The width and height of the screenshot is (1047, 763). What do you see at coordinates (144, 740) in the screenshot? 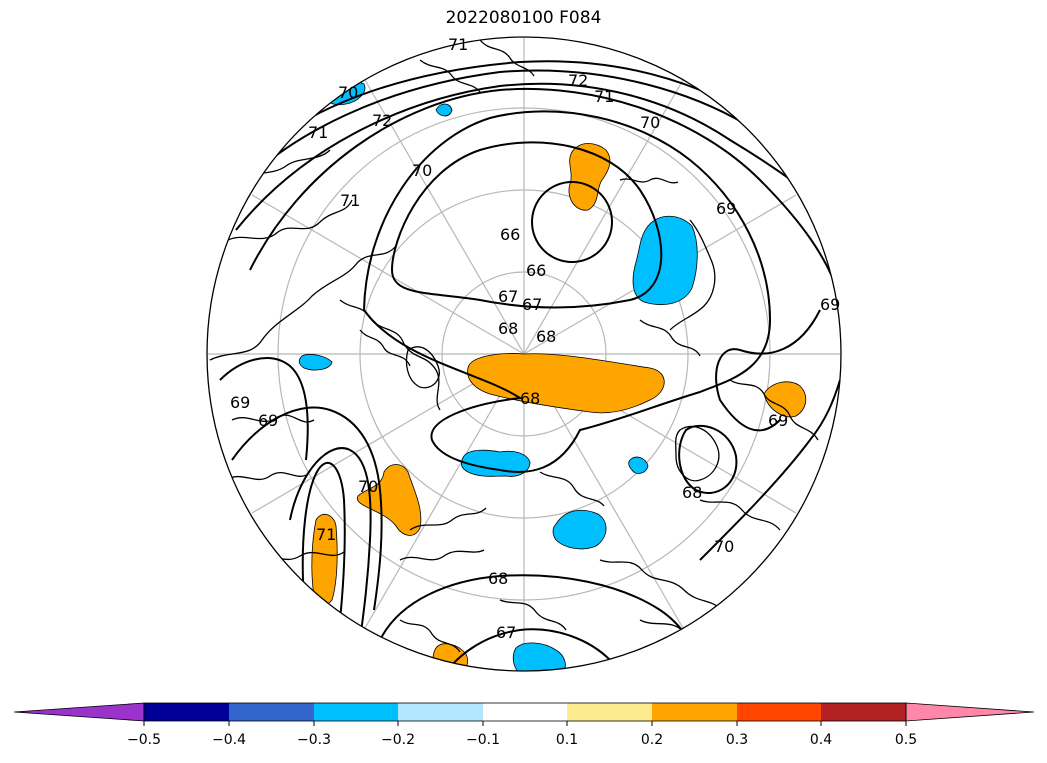
I see `colorbar-tick-label: −0.5` at bounding box center [144, 740].